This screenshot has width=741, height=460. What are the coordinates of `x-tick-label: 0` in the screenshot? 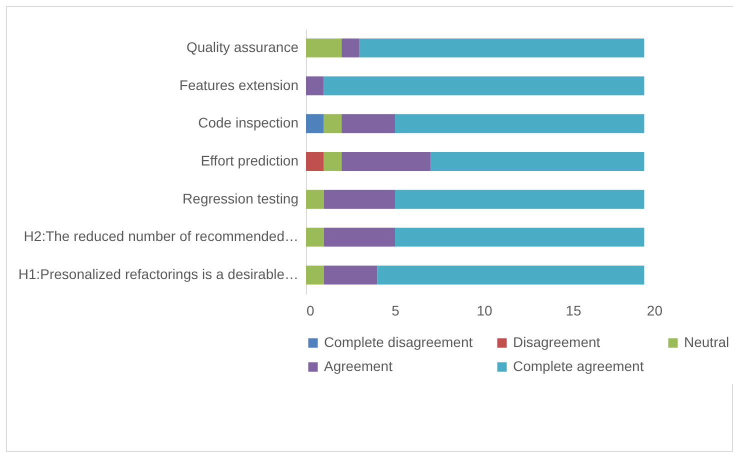 It's located at (310, 310).